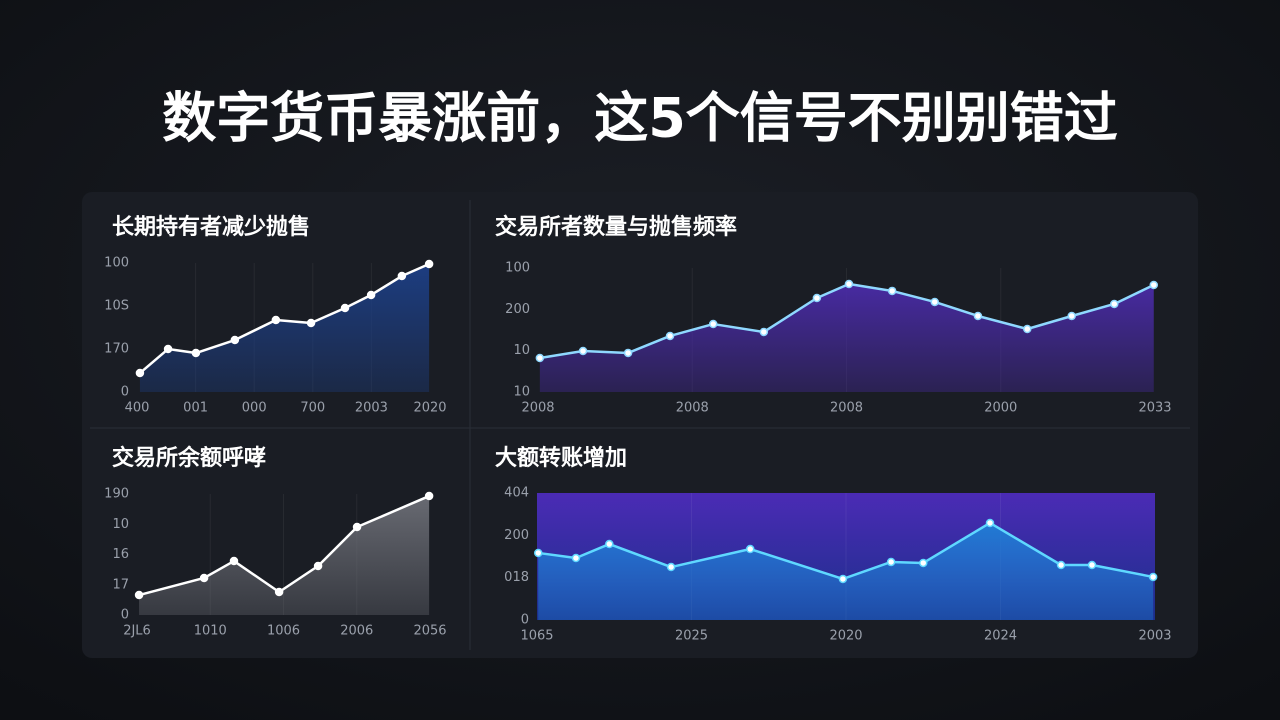 This screenshot has width=1280, height=720. I want to click on panel-title: 大额转账增加, so click(561, 458).